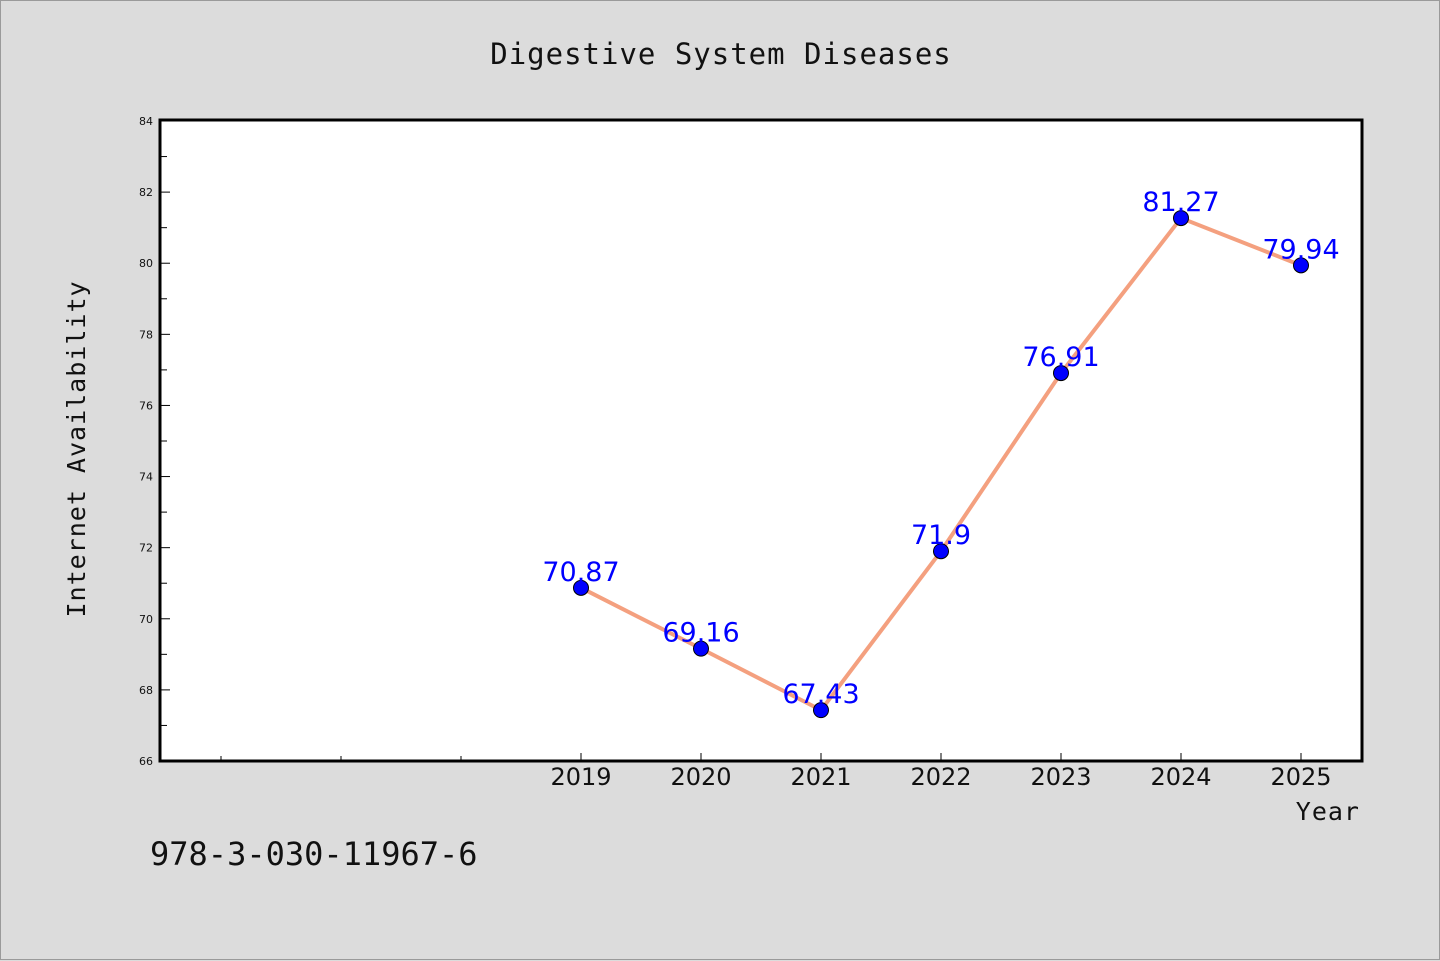  What do you see at coordinates (1328, 811) in the screenshot?
I see `x-axis-label: Year` at bounding box center [1328, 811].